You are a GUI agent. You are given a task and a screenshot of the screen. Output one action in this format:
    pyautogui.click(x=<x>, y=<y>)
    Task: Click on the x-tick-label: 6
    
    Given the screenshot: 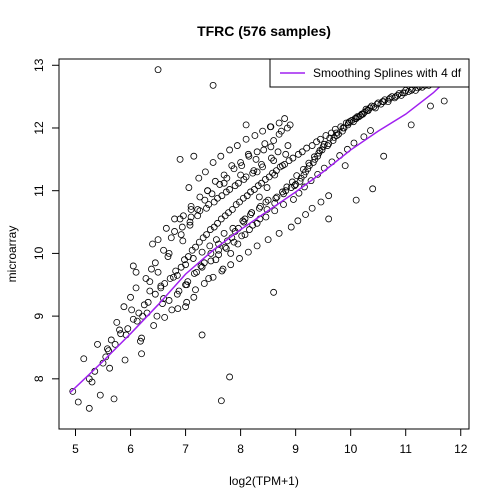 What is the action you would take?
    pyautogui.click(x=130, y=449)
    